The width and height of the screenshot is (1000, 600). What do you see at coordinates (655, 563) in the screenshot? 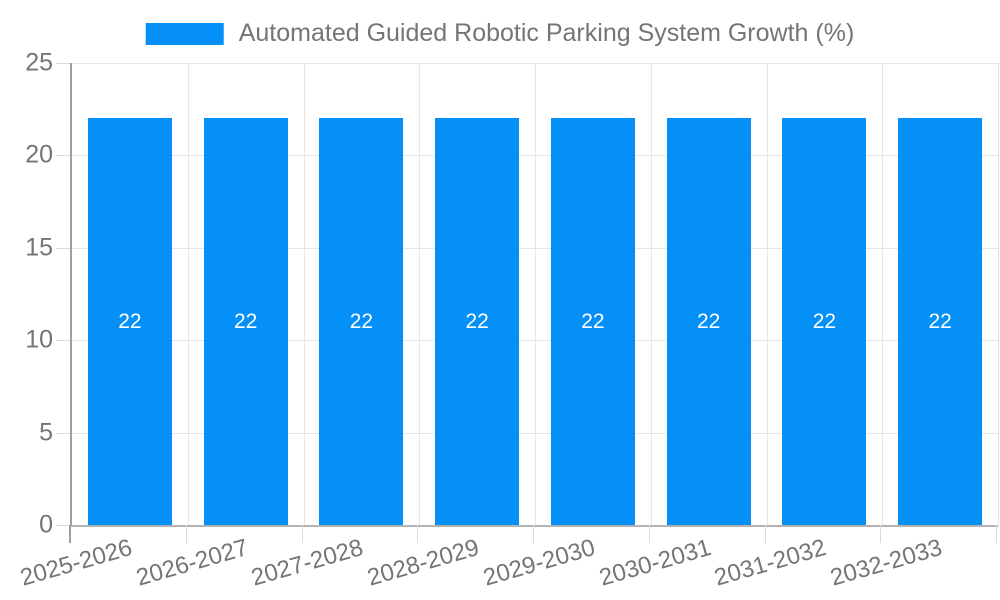
I see `x-axis-tick-label: 2030-2031` at bounding box center [655, 563].